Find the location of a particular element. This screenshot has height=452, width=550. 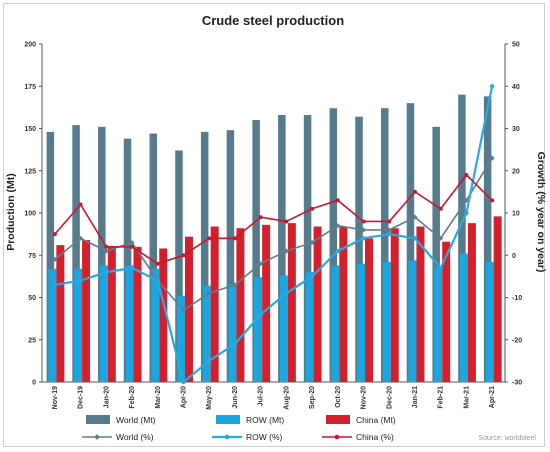

y-tick-label-3: 75 is located at coordinates (32, 256).